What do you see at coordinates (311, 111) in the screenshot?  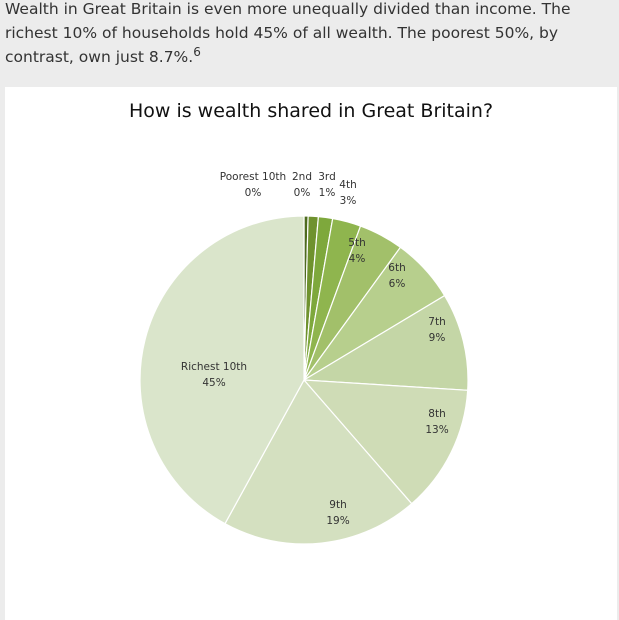 I see `chart-title: How is wealth shared in Great Britain?` at bounding box center [311, 111].